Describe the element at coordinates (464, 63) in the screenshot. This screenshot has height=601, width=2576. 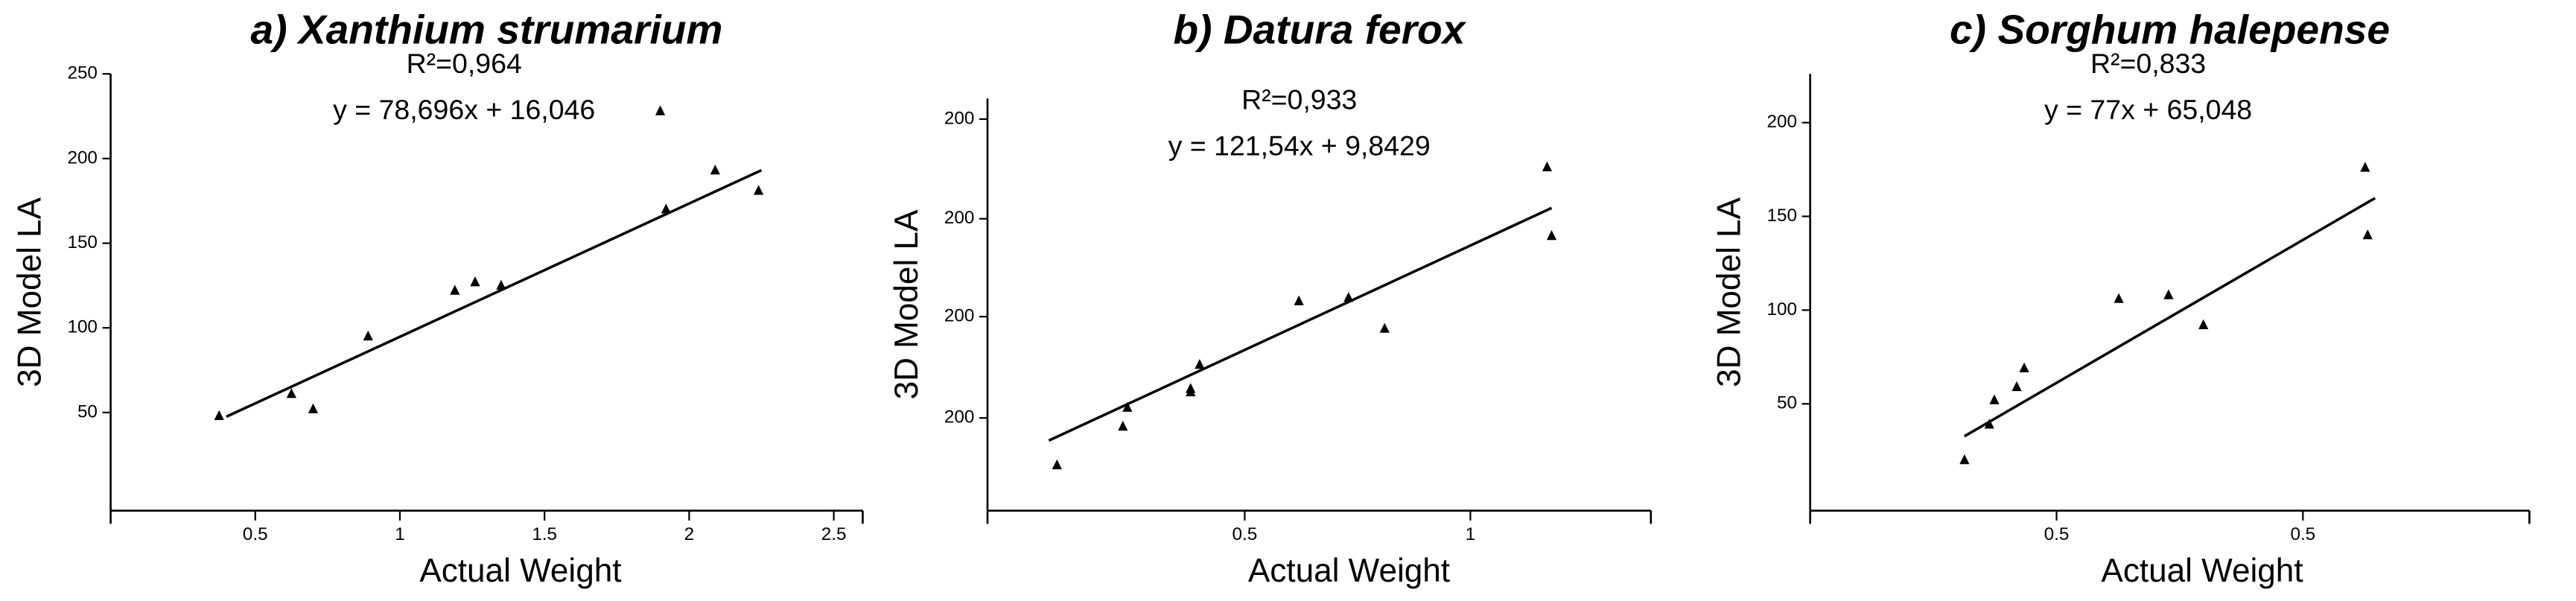
I see `annotation: R²=0,964` at that location.